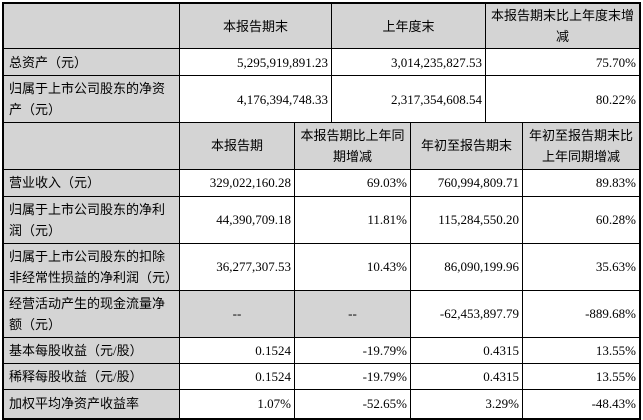 This screenshot has height=420, width=643. Describe the element at coordinates (237, 266) in the screenshot. I see `value-cell: 36,277,307.53` at that location.